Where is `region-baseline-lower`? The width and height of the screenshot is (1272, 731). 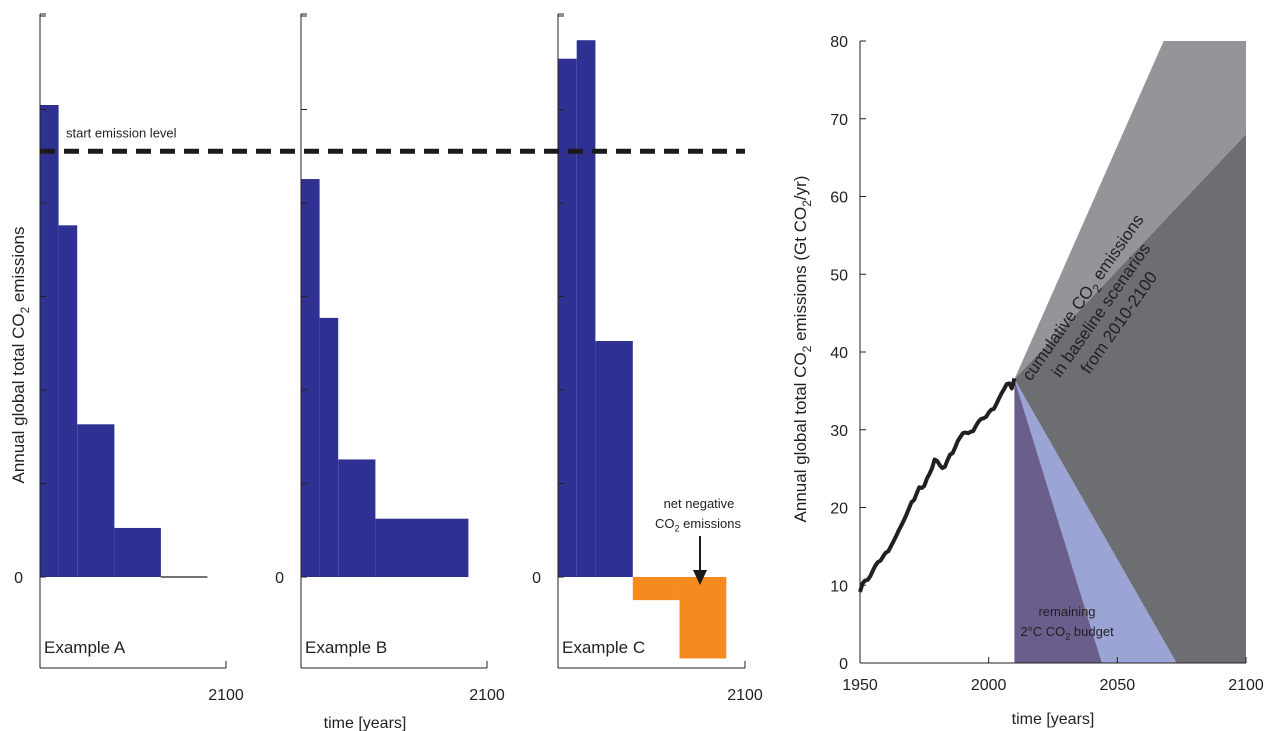 region-baseline-lower is located at coordinates (1130, 399).